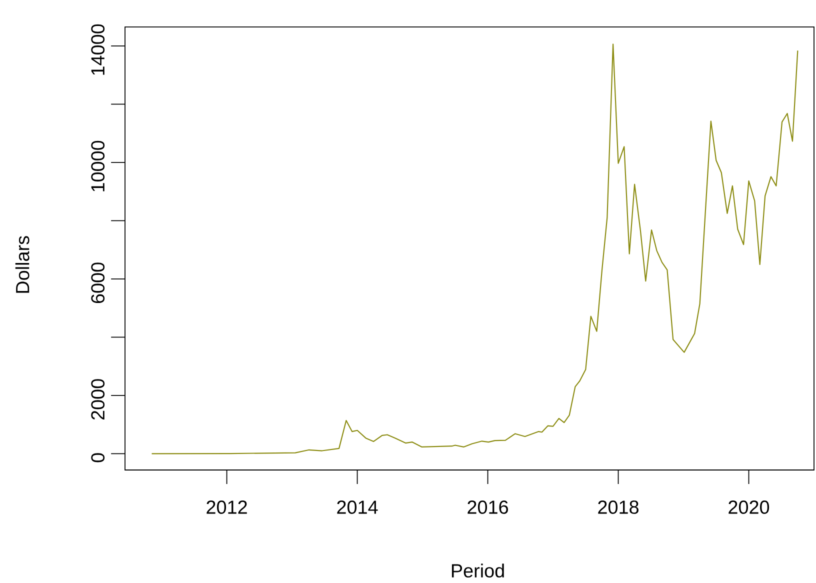 The height and width of the screenshot is (583, 816). I want to click on x-tick-label: 2016, so click(488, 507).